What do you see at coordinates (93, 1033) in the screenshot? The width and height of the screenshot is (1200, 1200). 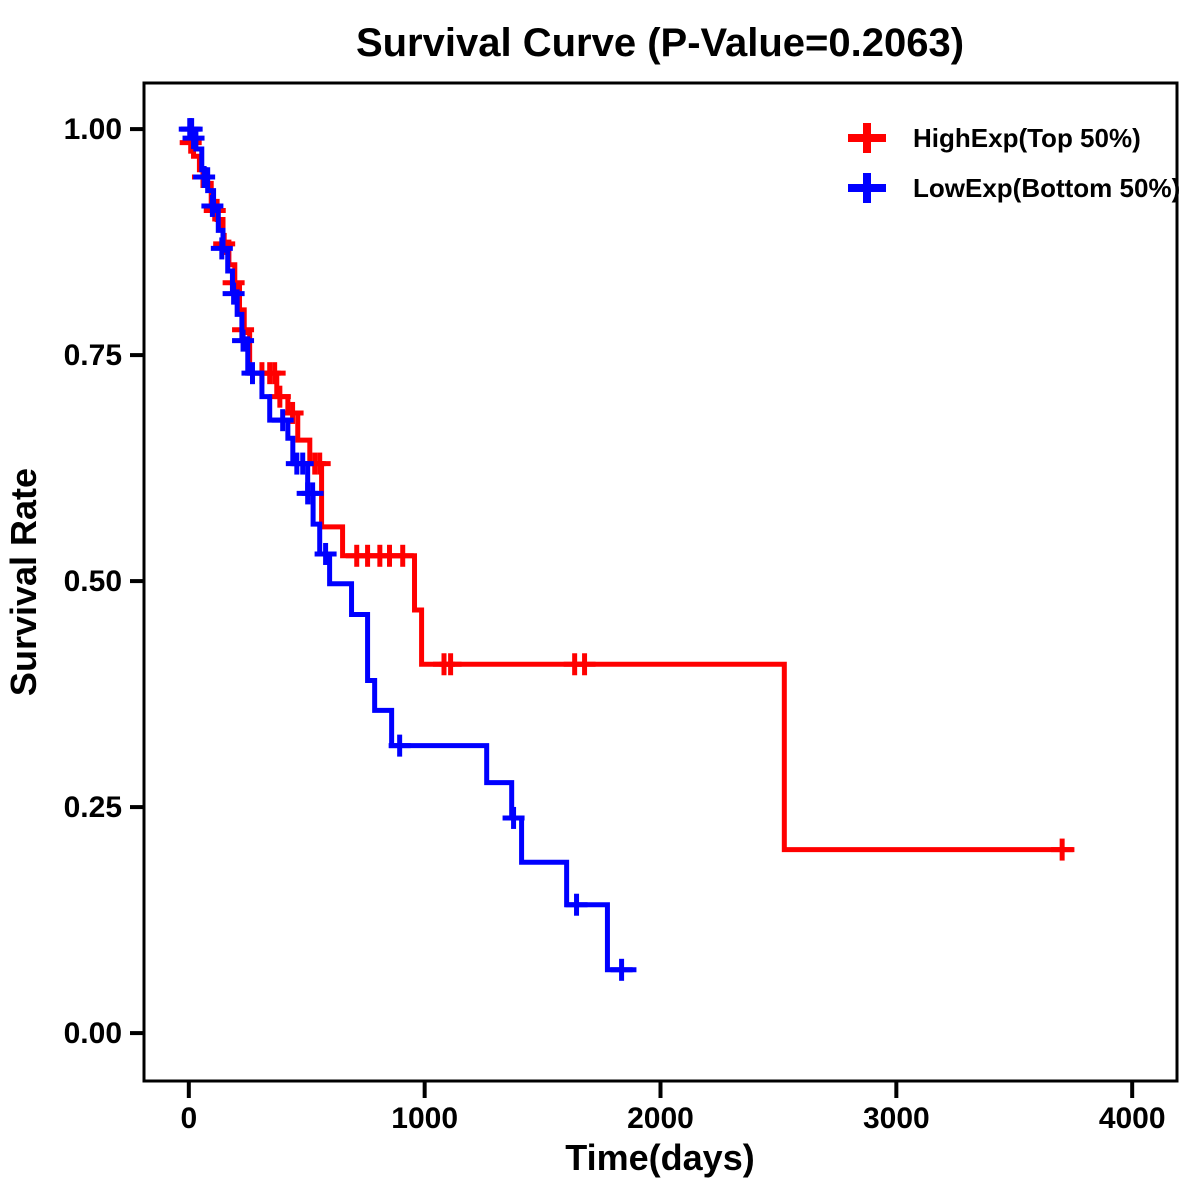 I see `y-tick-label: 0.00` at bounding box center [93, 1033].